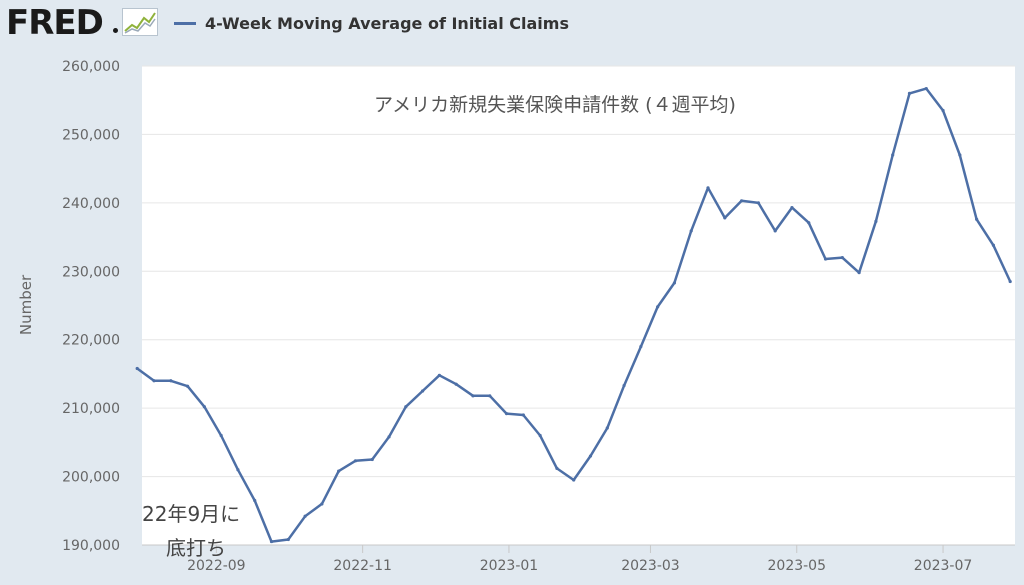 This screenshot has height=585, width=1024. I want to click on x-tick-label: 2023-07, so click(943, 566).